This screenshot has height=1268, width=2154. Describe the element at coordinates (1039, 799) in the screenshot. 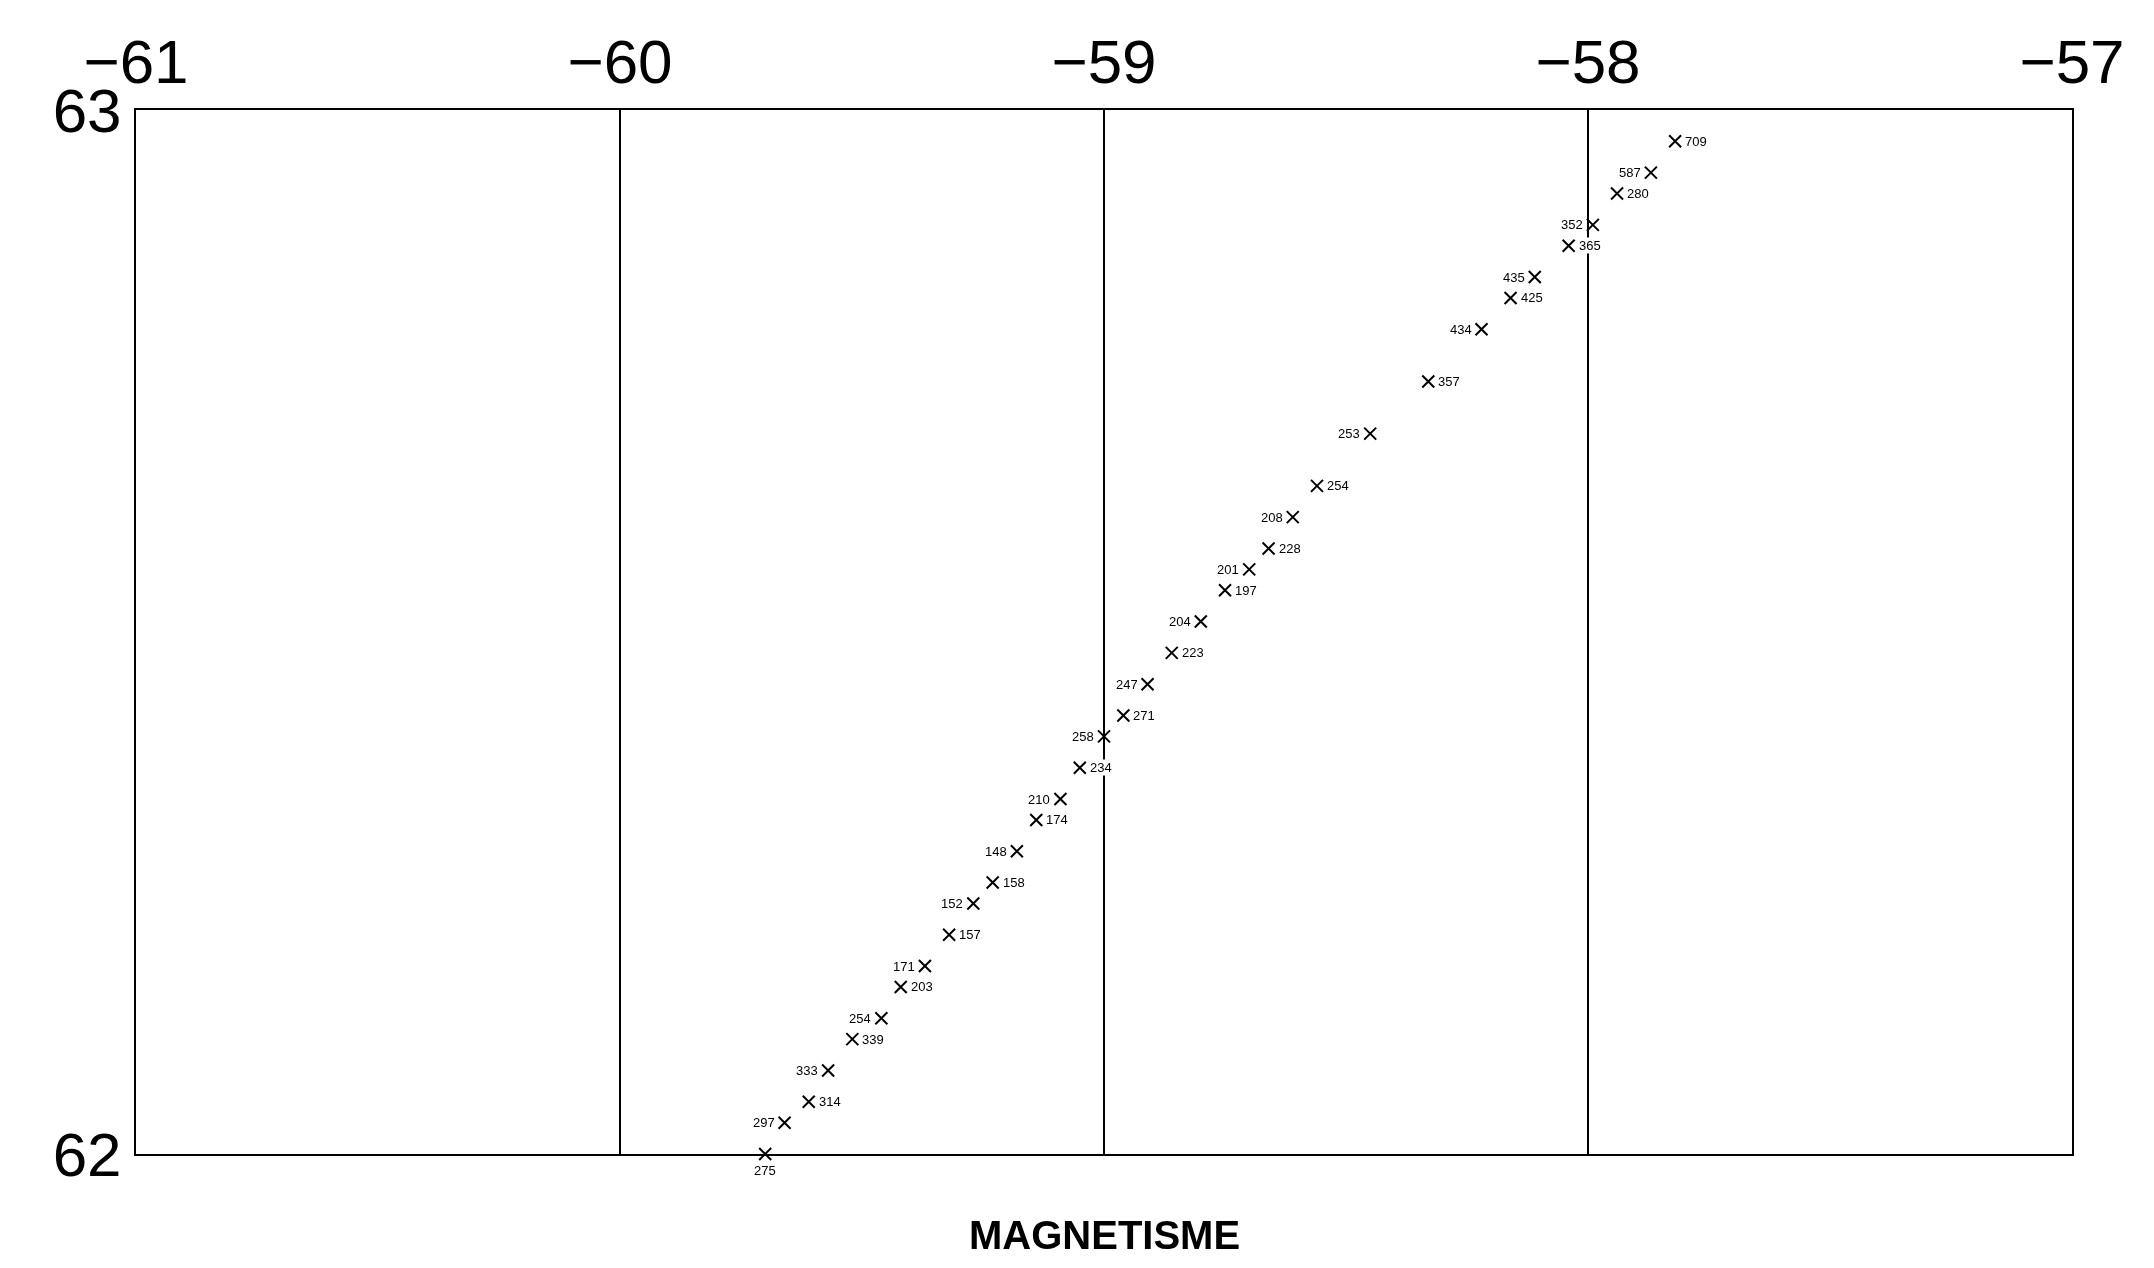

I see `annotation: 210` at that location.